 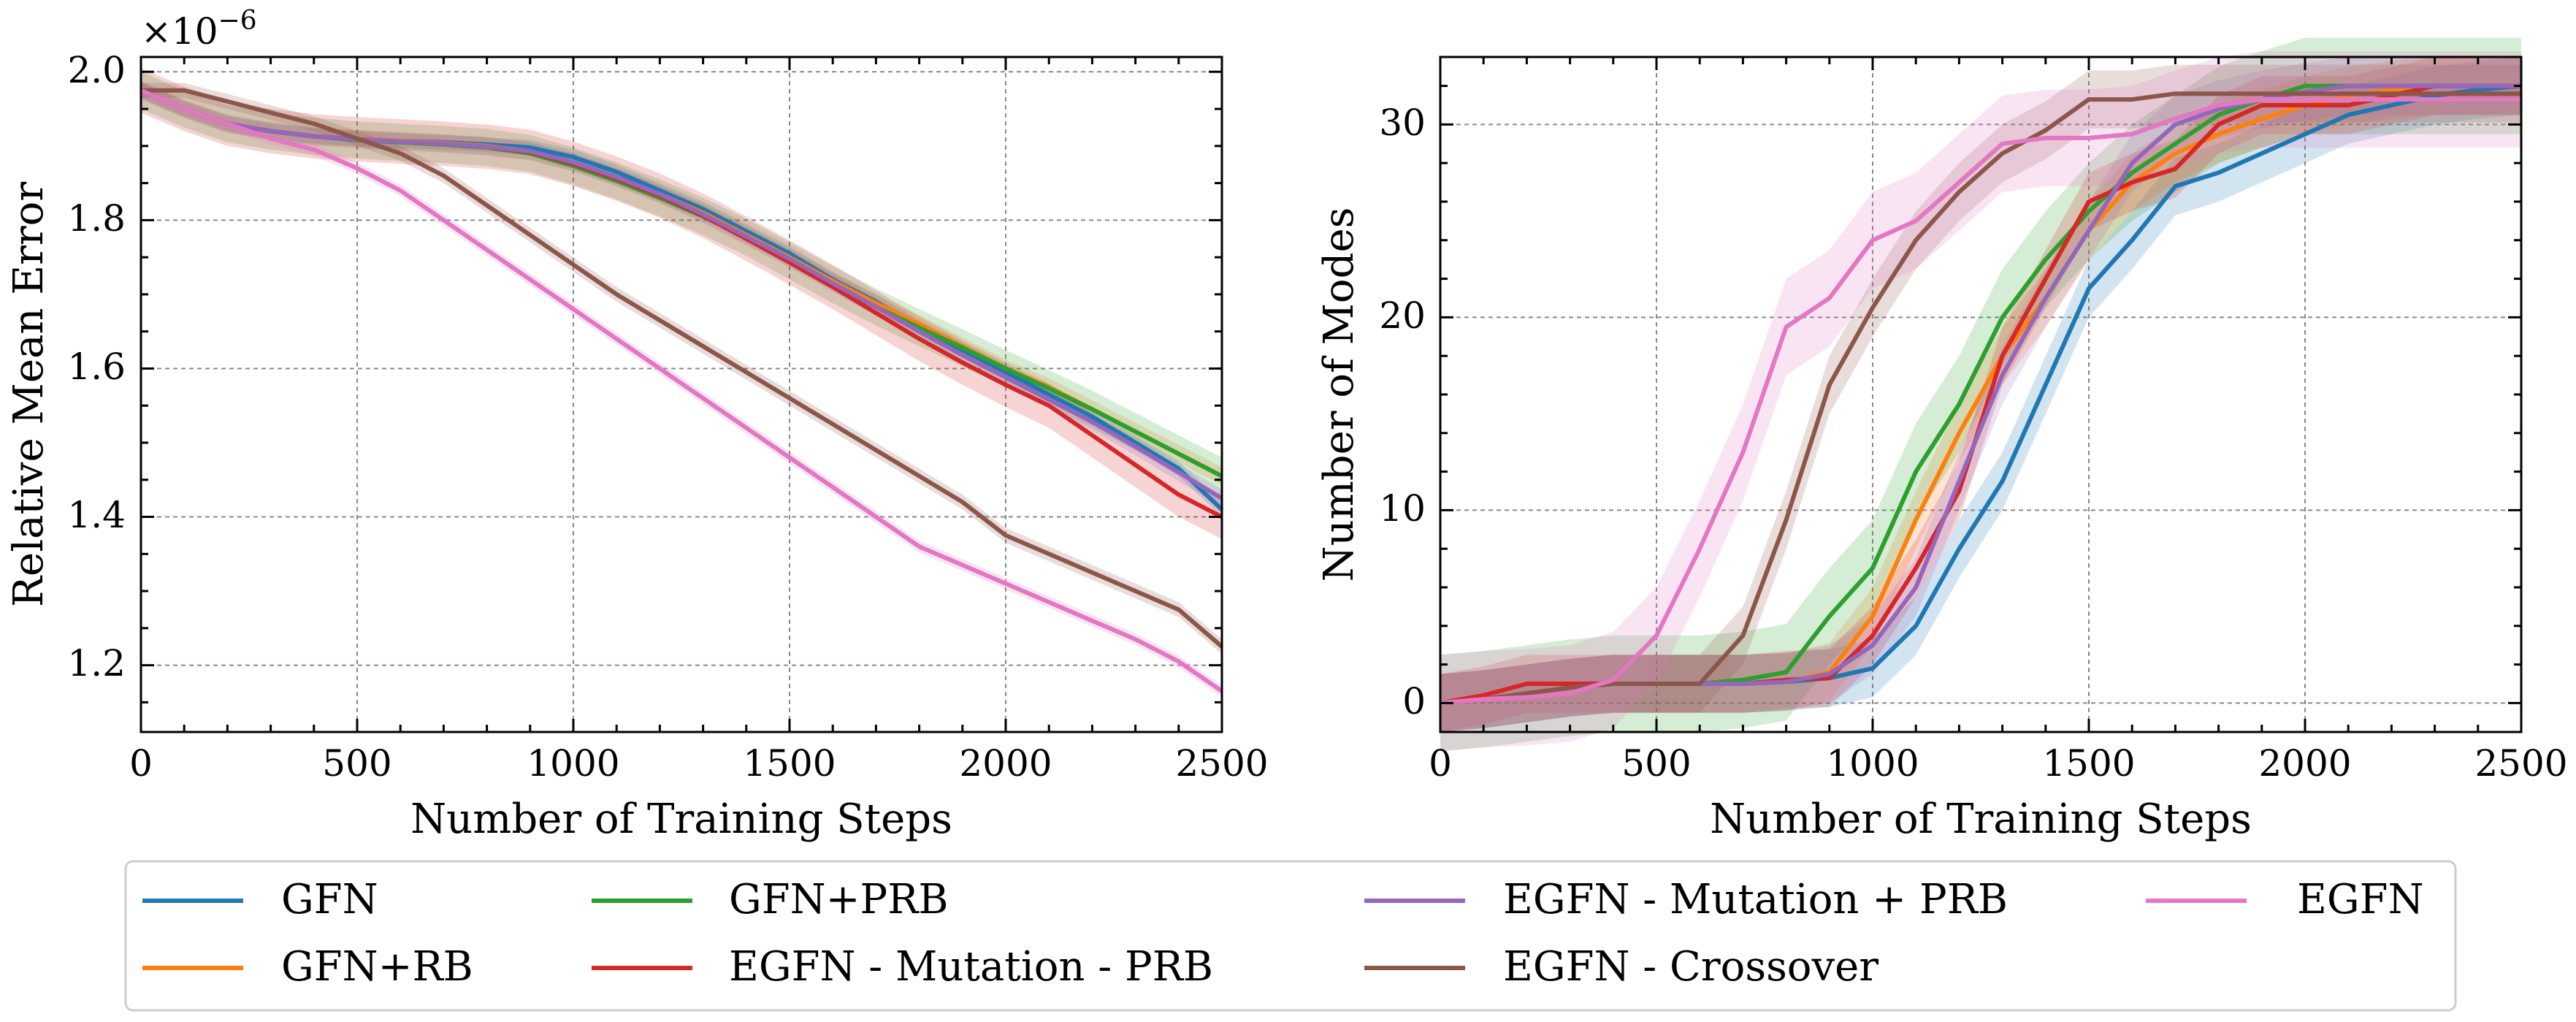 I want to click on legend-frame, so click(x=1290, y=936).